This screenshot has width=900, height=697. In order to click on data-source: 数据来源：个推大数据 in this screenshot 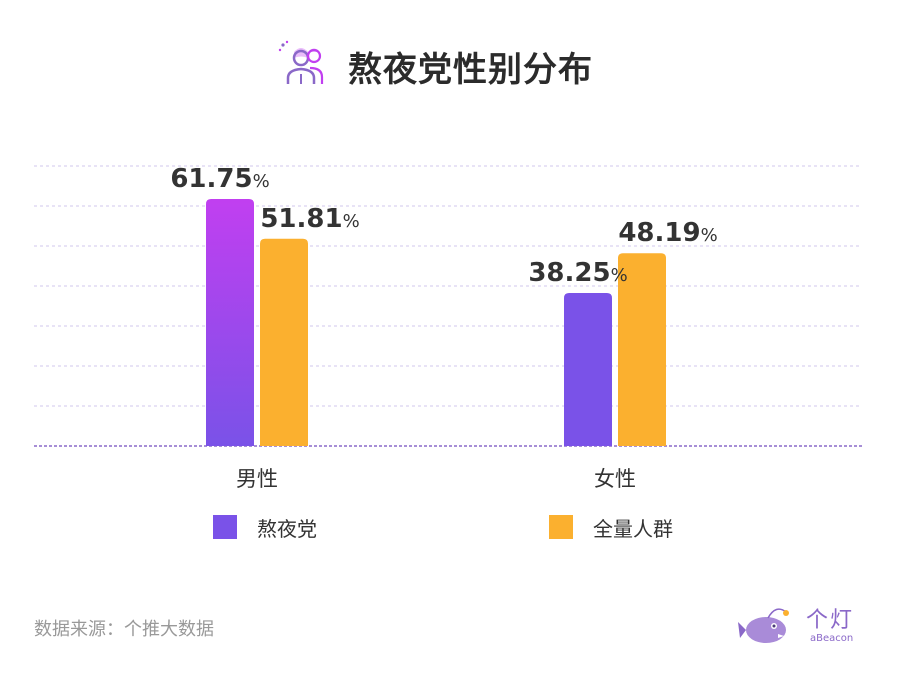, I will do `click(124, 629)`.